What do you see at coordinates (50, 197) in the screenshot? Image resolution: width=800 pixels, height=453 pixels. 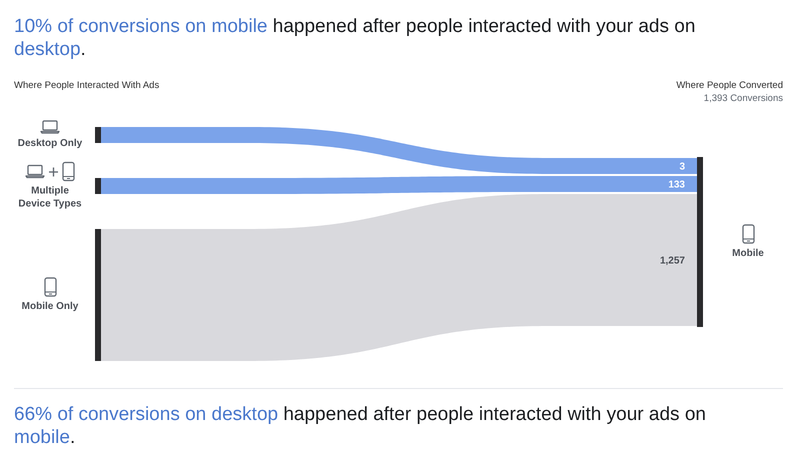 I see `category-label: Multiple Device Types` at bounding box center [50, 197].